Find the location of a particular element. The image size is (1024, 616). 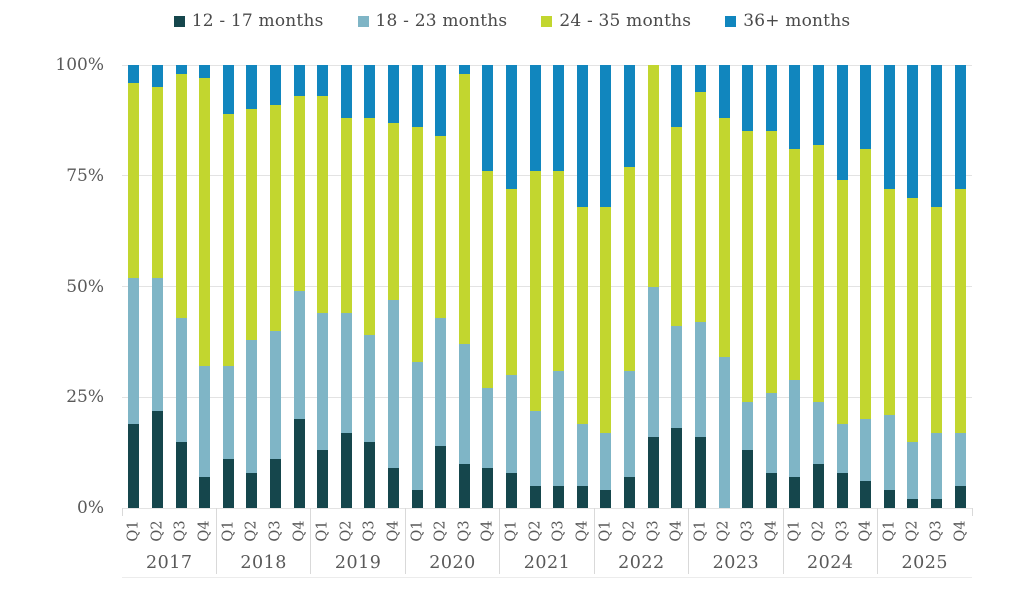

bar-slot-2017-Q3 is located at coordinates (181, 286).